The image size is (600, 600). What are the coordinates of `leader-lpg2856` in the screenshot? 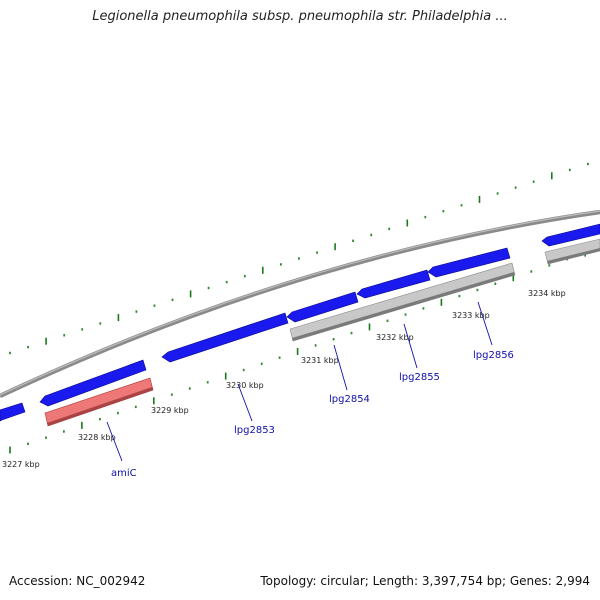 It's located at (485, 323).